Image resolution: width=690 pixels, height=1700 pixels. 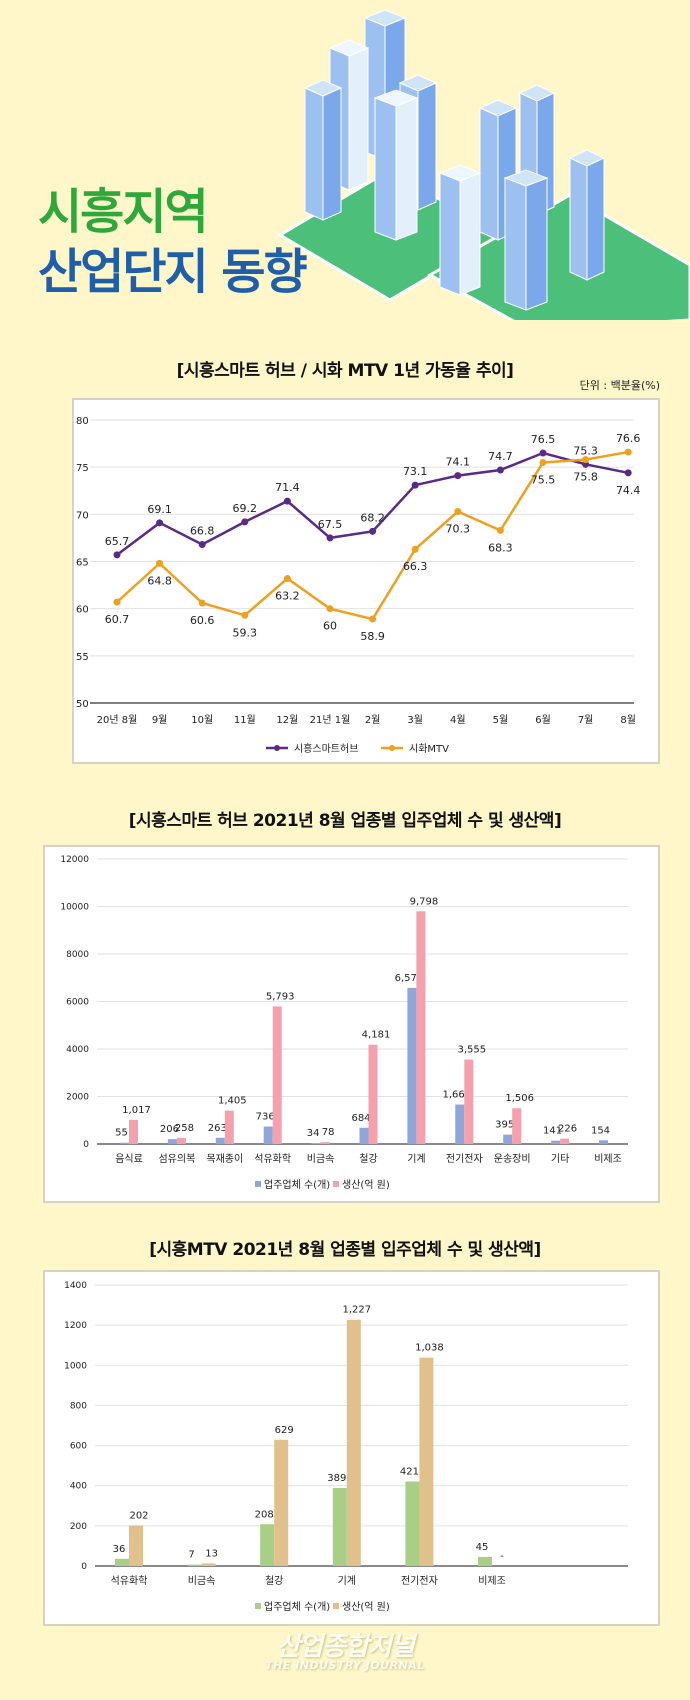 What do you see at coordinates (415, 566) in the screenshot?
I see `data-label: 66.3` at bounding box center [415, 566].